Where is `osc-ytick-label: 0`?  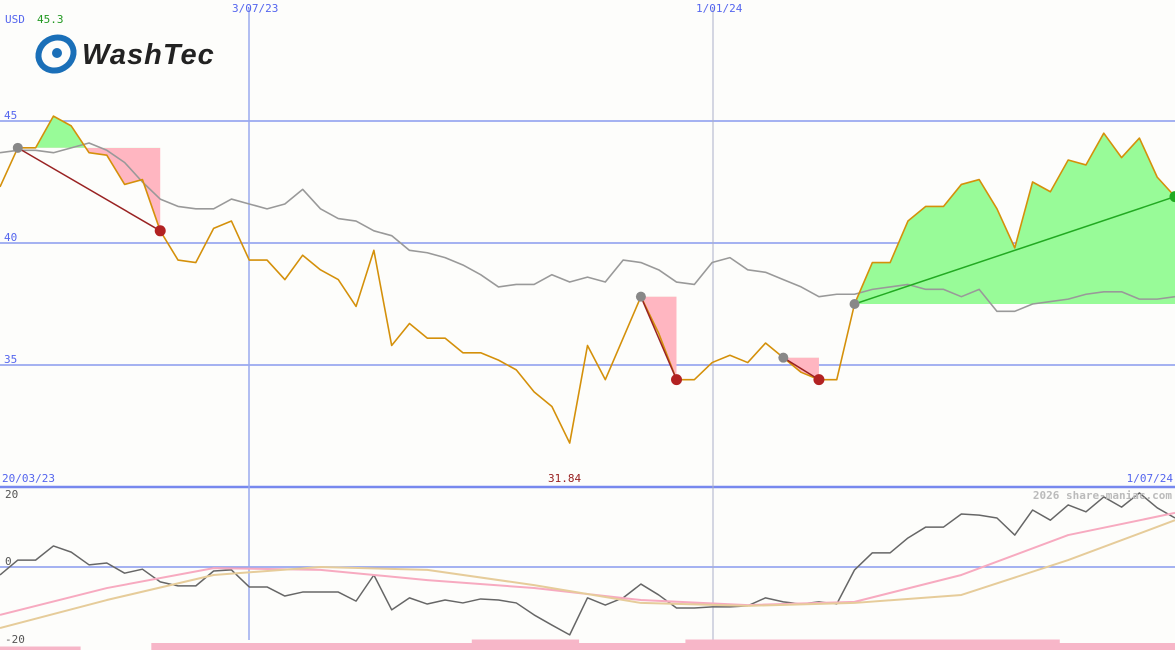 osc-ytick-label: 0 is located at coordinates (8, 561).